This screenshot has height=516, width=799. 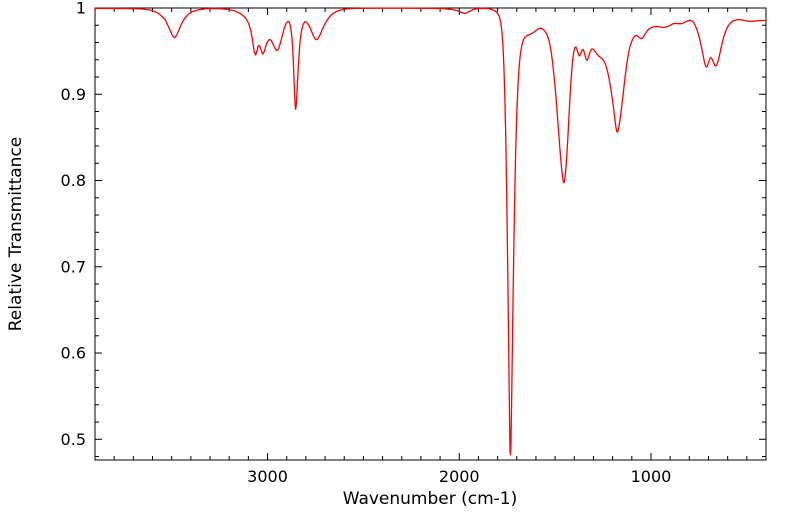 I want to click on y-tick-label: 0.6, so click(x=73, y=353).